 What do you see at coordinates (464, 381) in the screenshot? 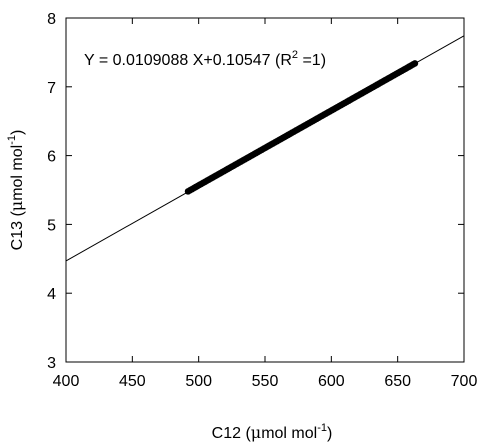
I see `x-tick-label: 700` at bounding box center [464, 381].